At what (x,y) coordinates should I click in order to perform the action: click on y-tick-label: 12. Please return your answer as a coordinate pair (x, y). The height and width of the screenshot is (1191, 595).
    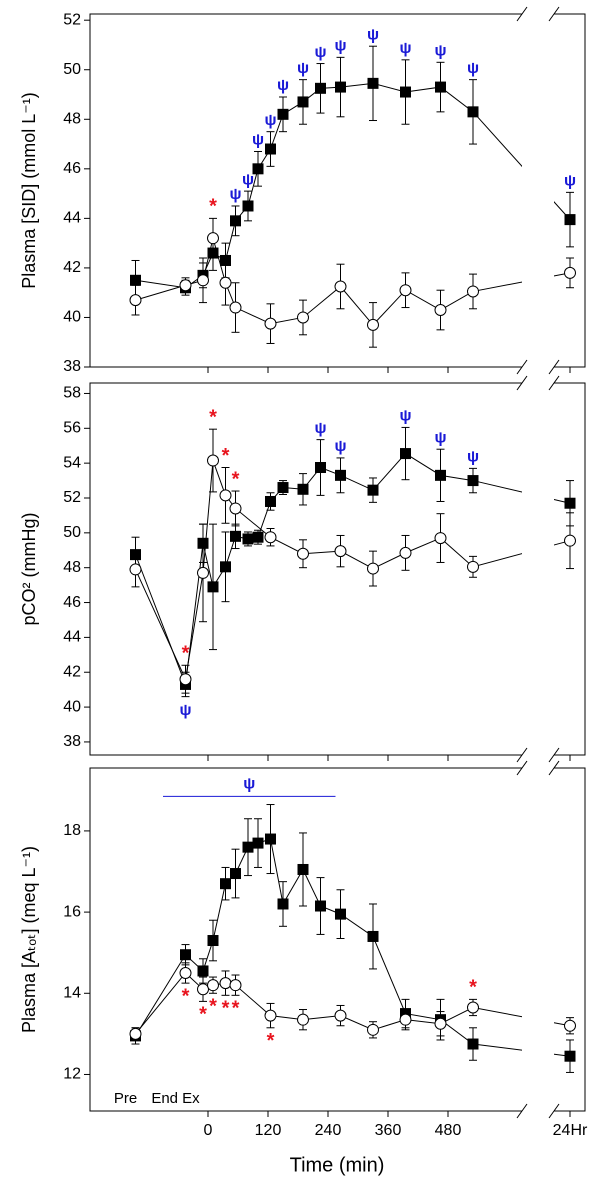
    Looking at the image, I should click on (72, 1074).